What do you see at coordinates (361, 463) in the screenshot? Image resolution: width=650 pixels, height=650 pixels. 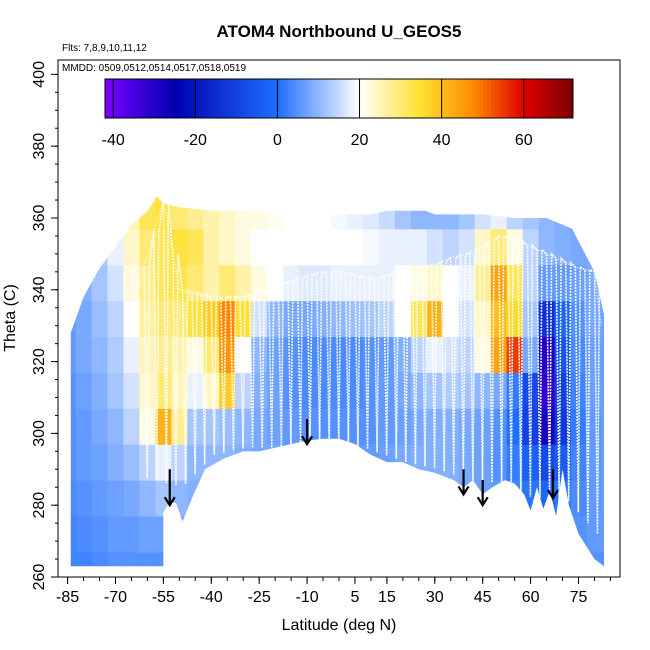 I see `event-arrows` at bounding box center [361, 463].